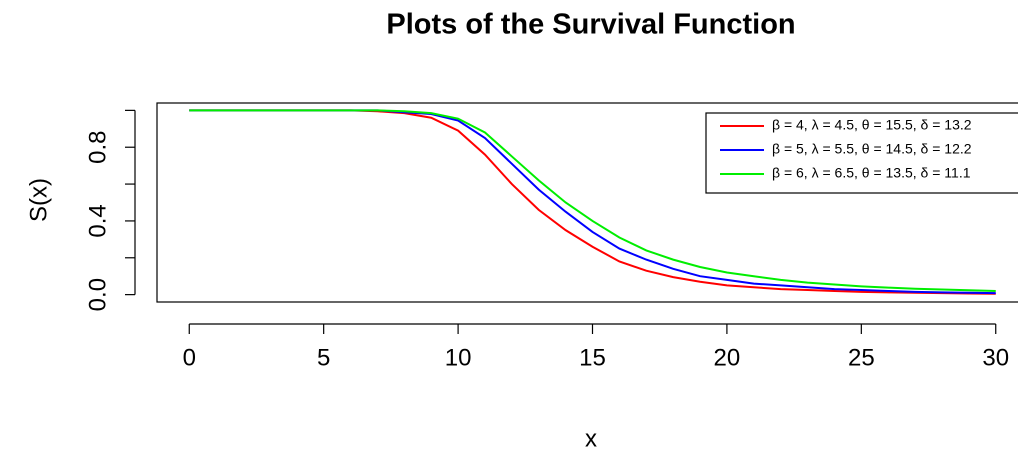  Describe the element at coordinates (97, 147) in the screenshot. I see `y-tick-label: 0.8` at that location.